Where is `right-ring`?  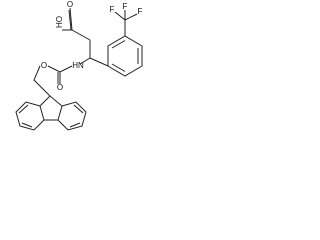
right-ring is located at coordinates (72, 116).